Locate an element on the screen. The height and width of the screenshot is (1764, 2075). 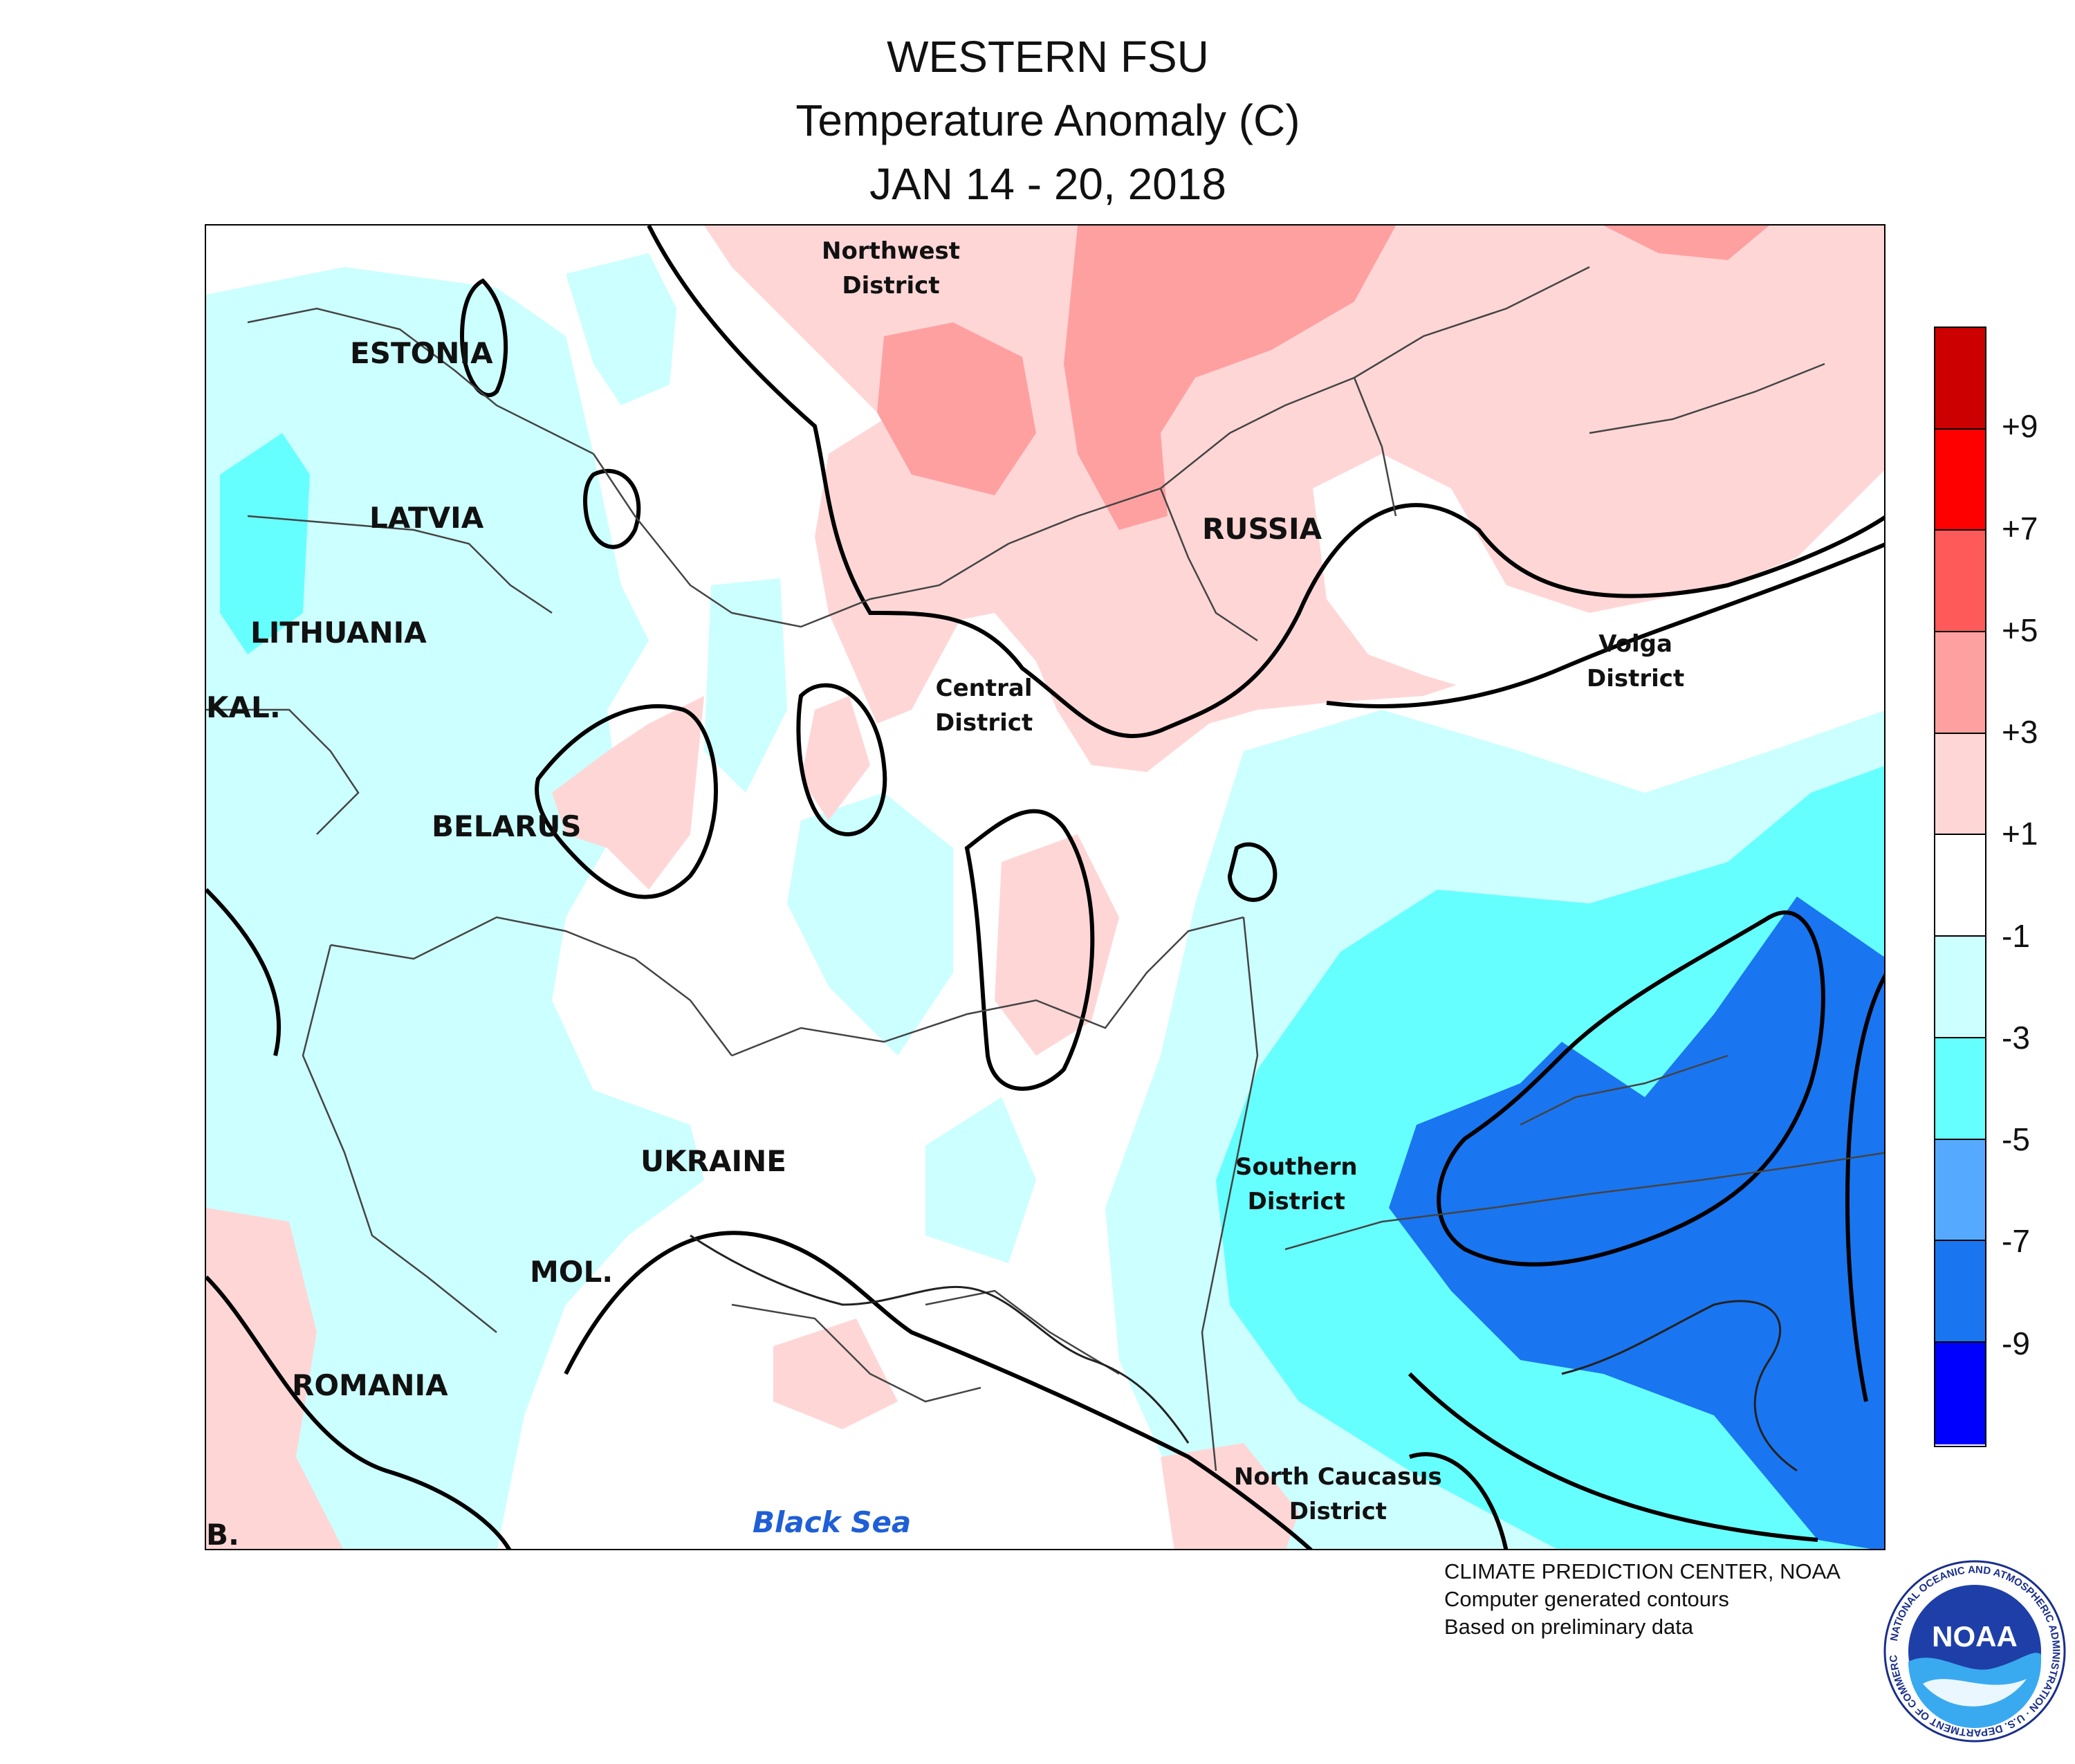
coastlines is located at coordinates (1244, 1353).